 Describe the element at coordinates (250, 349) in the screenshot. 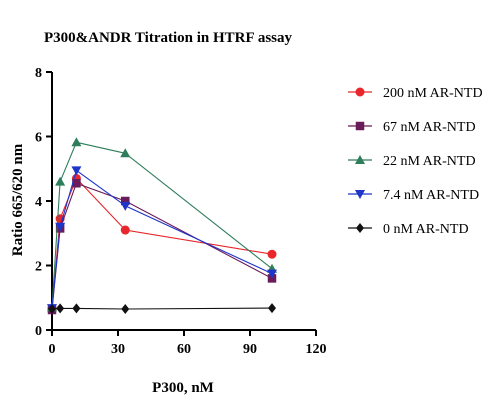

I see `x-tick-label: 90` at that location.